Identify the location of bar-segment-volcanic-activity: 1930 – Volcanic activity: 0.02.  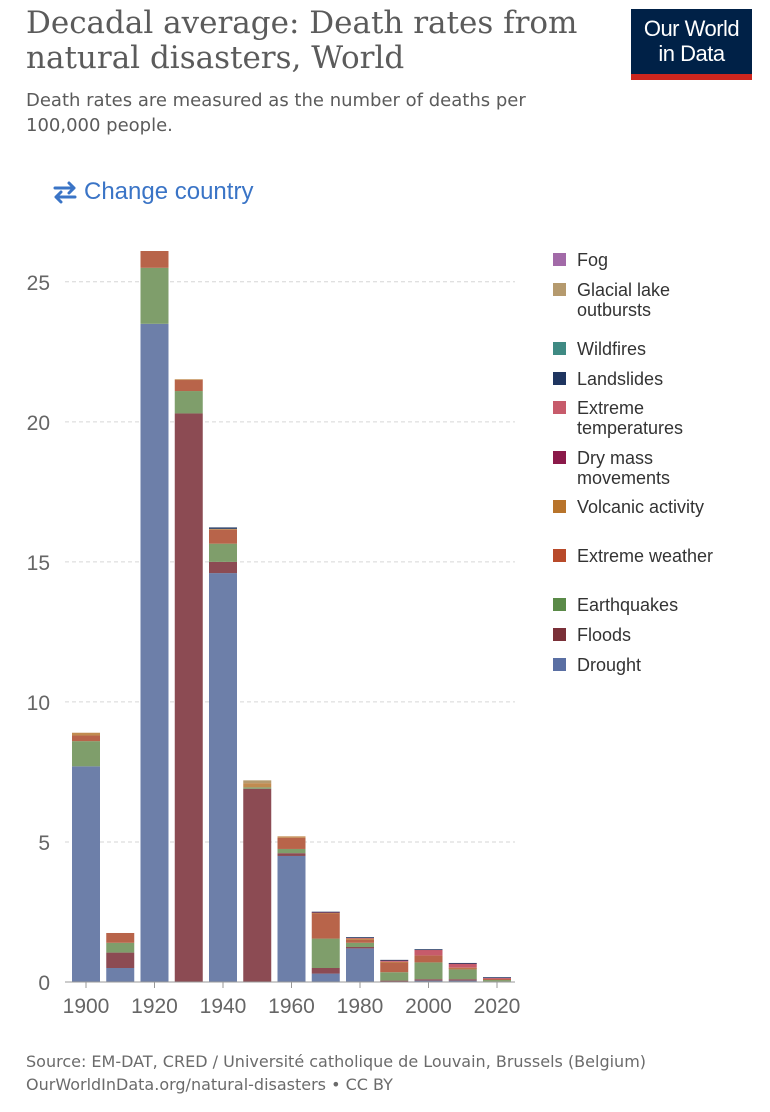
(188, 380).